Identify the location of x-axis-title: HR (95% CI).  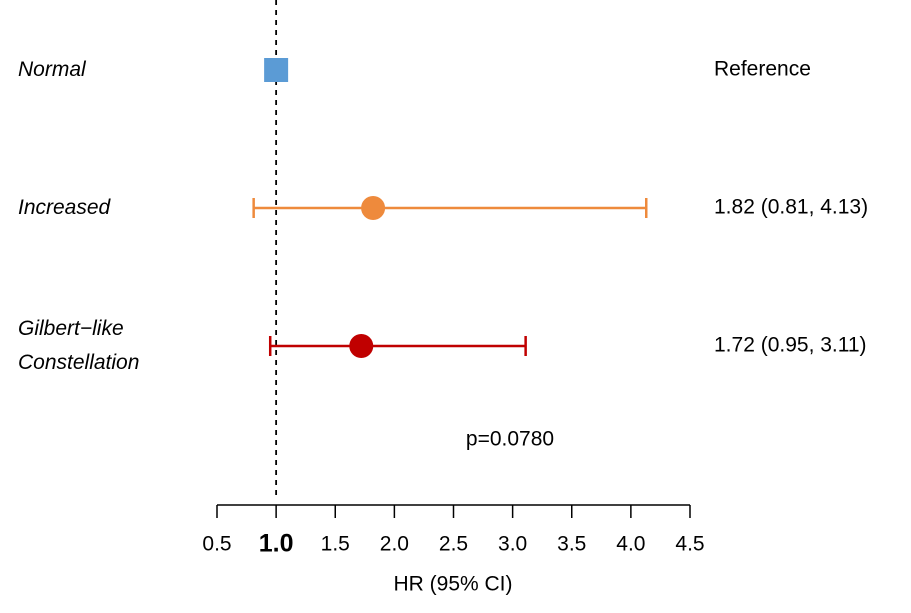
(452, 584).